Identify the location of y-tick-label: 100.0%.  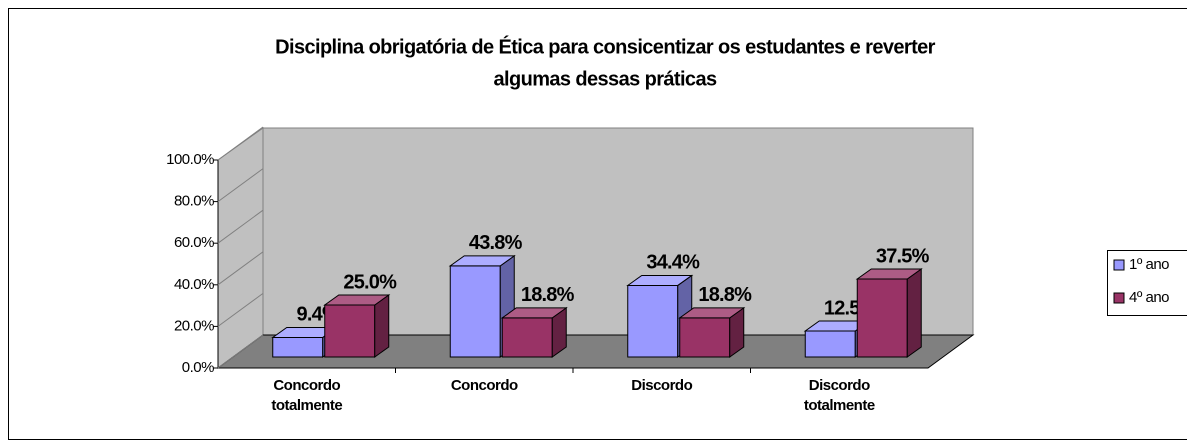
(190, 159).